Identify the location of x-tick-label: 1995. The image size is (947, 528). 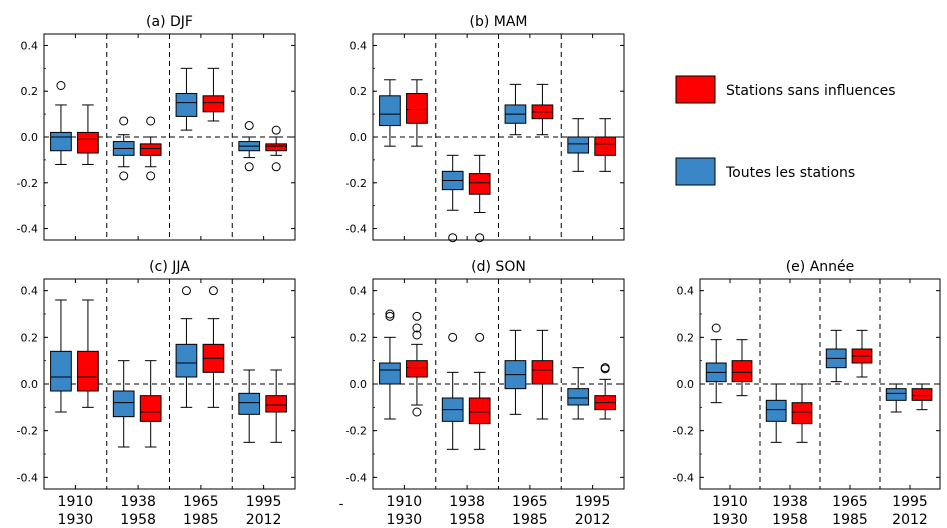
(910, 502).